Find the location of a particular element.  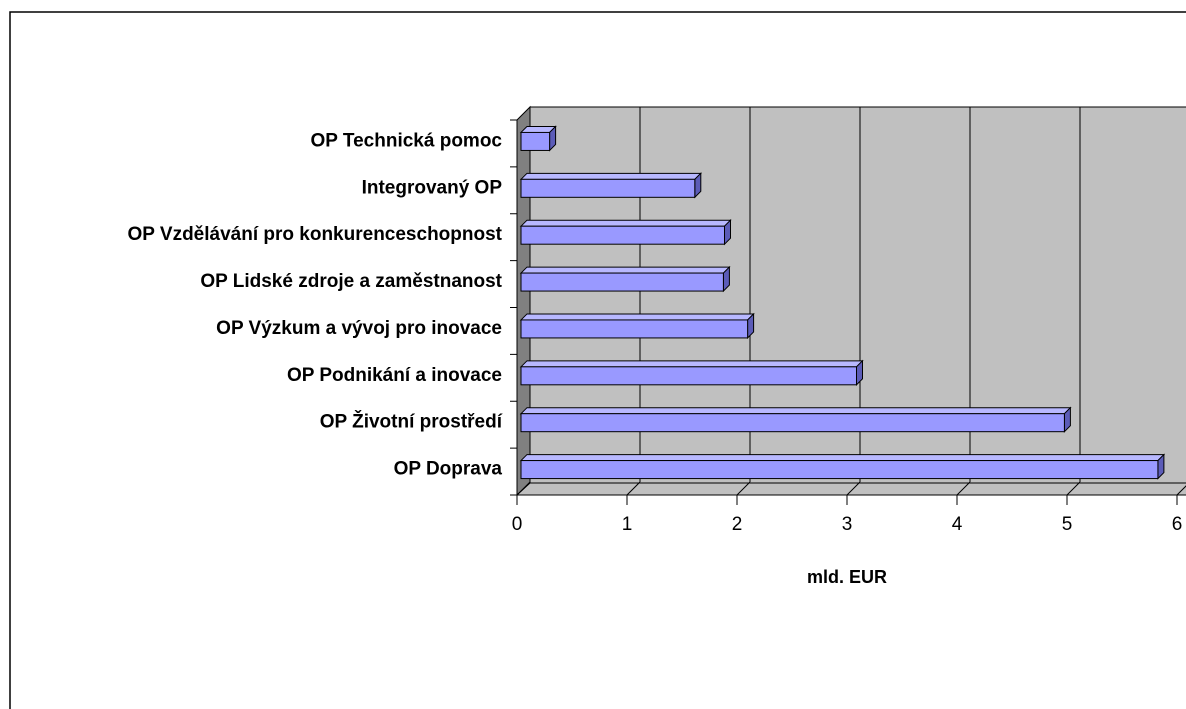

x-tick-label: 1 is located at coordinates (627, 524).